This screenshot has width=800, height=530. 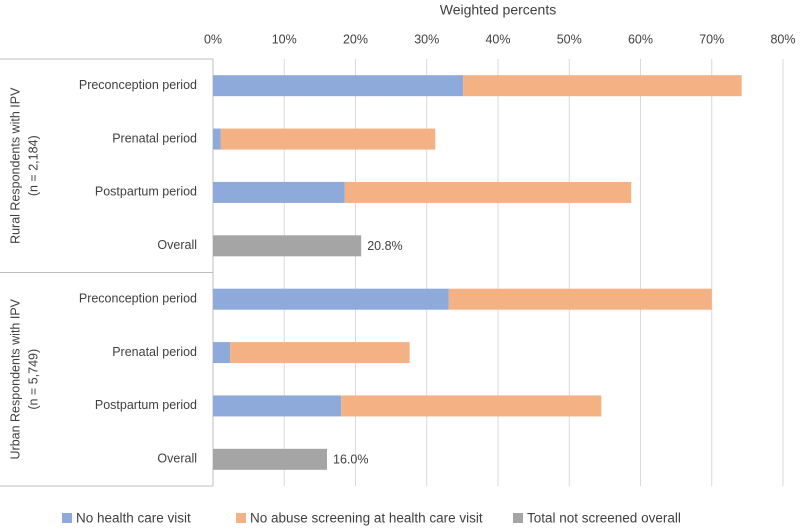 What do you see at coordinates (384, 246) in the screenshot?
I see `data-label: 20.8%` at bounding box center [384, 246].